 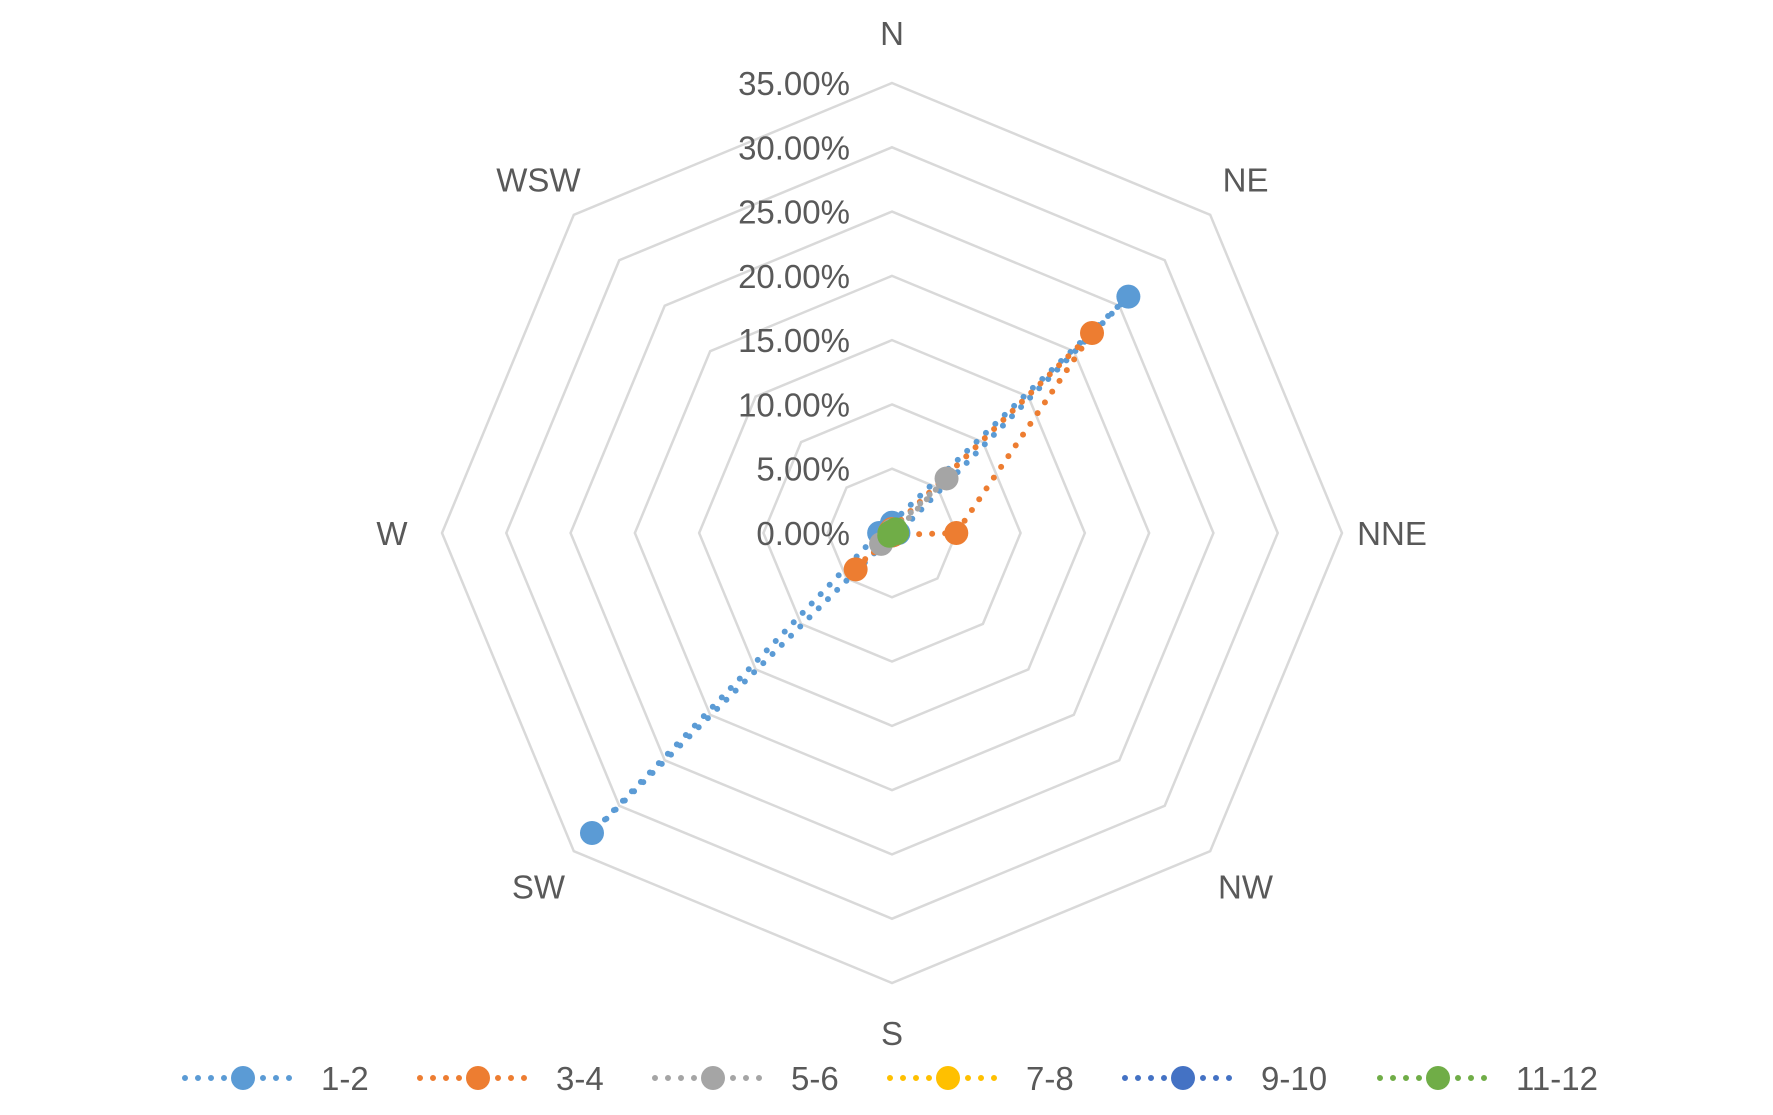 What do you see at coordinates (980, 1078) in the screenshot?
I see `legend-item: 7-8` at bounding box center [980, 1078].